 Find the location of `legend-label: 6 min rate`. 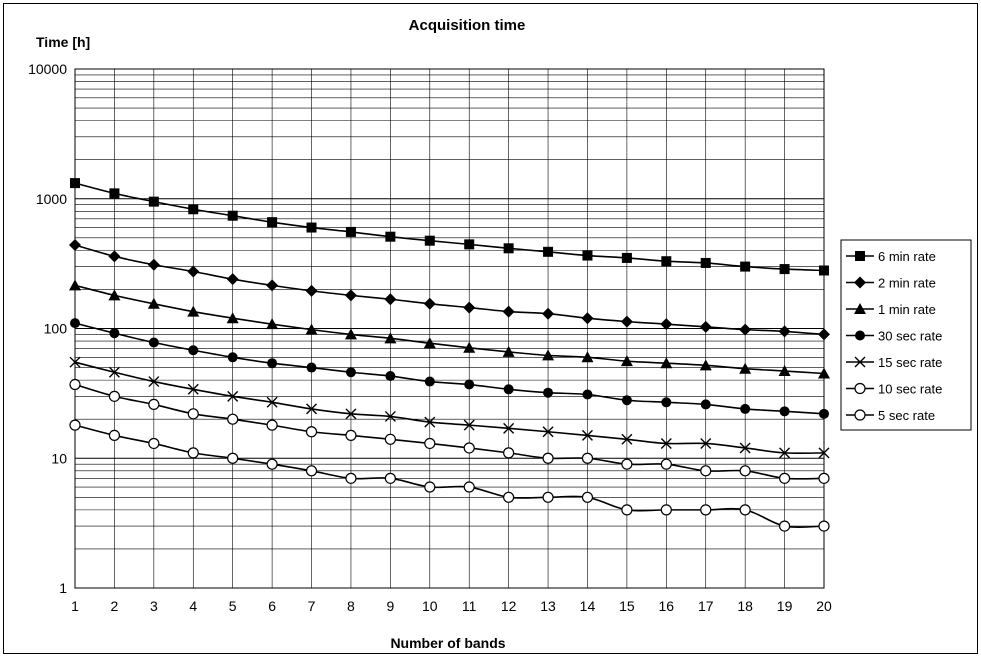

legend-label: 6 min rate is located at coordinates (907, 256).